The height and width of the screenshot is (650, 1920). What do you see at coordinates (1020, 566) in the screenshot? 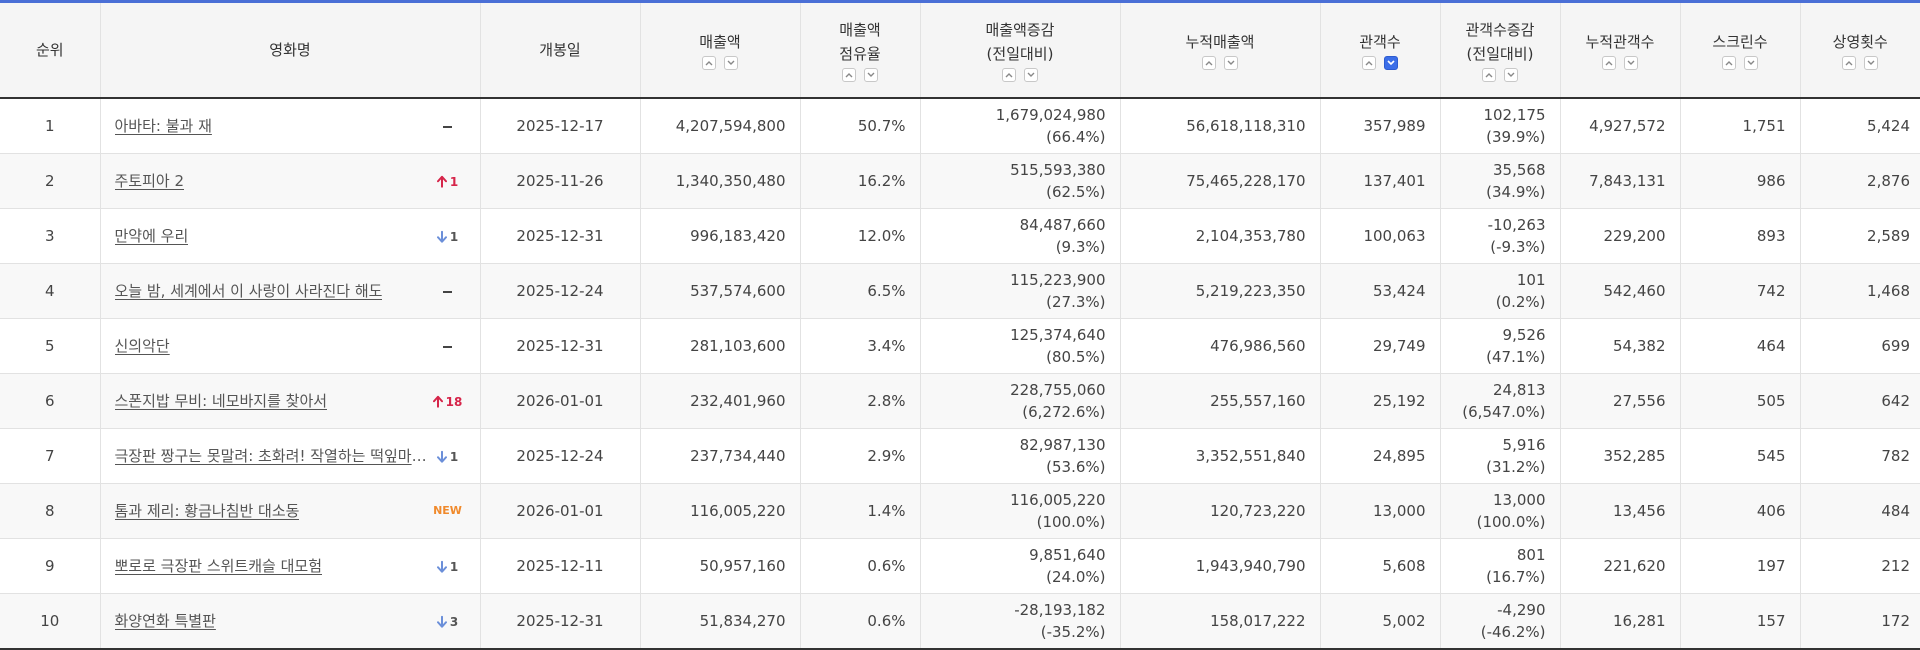
I see `sales-change-cell: 9,851,640(24.0%)` at bounding box center [1020, 566].